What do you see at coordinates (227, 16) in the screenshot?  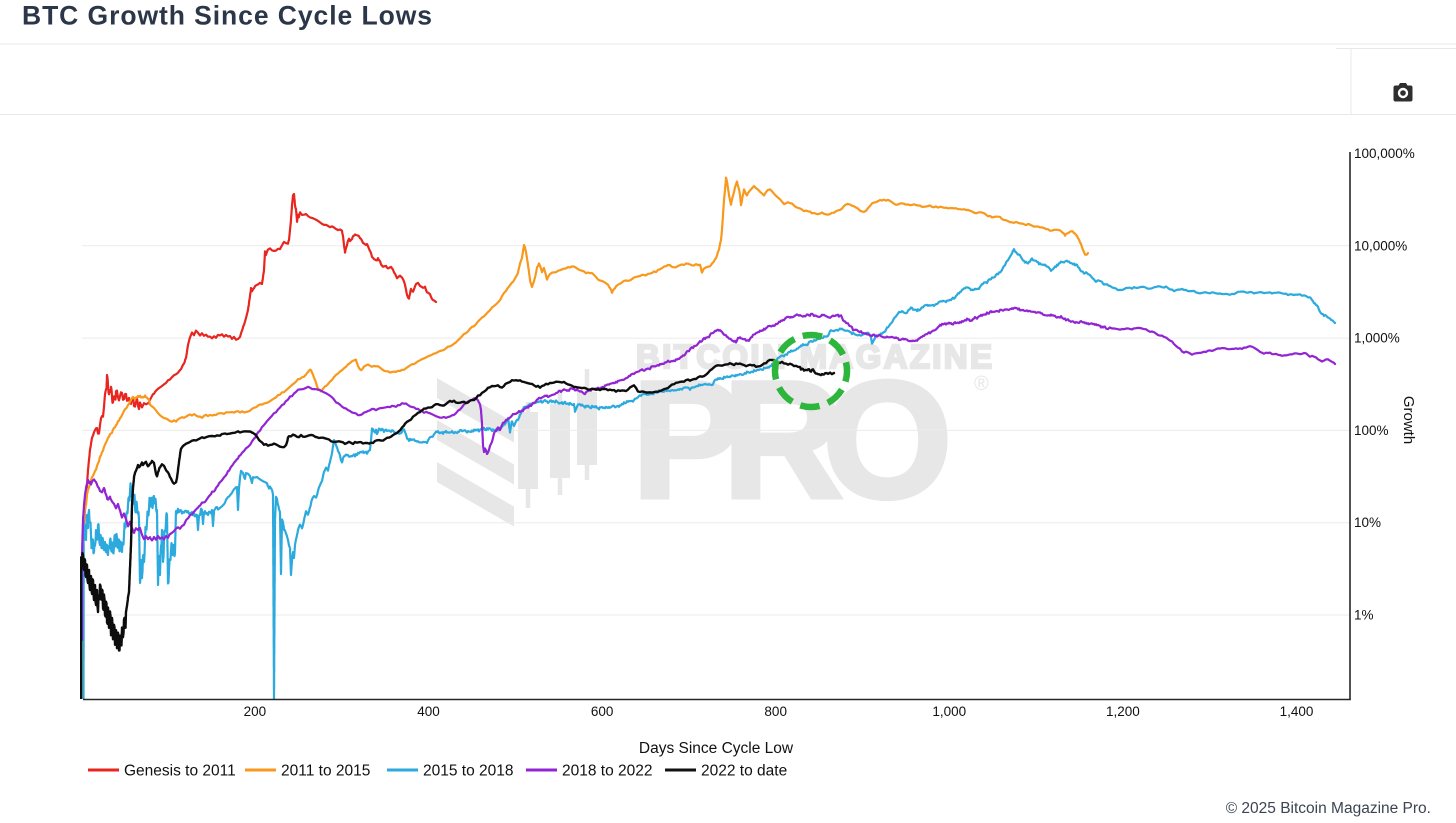 I see `svg-text: BTC Growth Since Cycle Lows` at bounding box center [227, 16].